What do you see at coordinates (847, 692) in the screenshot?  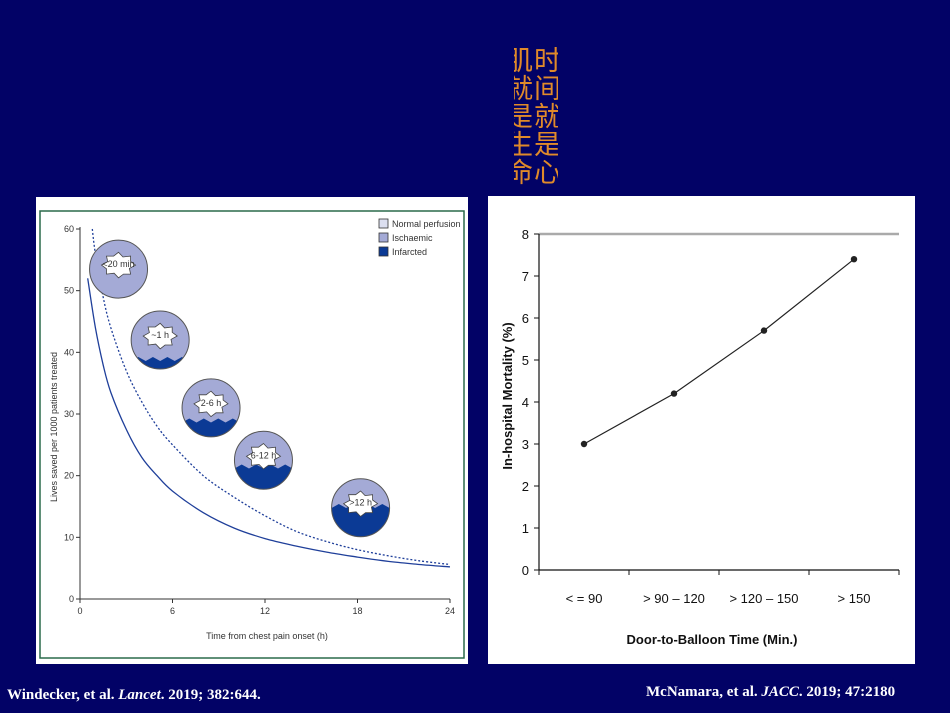 I see `citation-details: . 2019; 47:2180` at bounding box center [847, 692].